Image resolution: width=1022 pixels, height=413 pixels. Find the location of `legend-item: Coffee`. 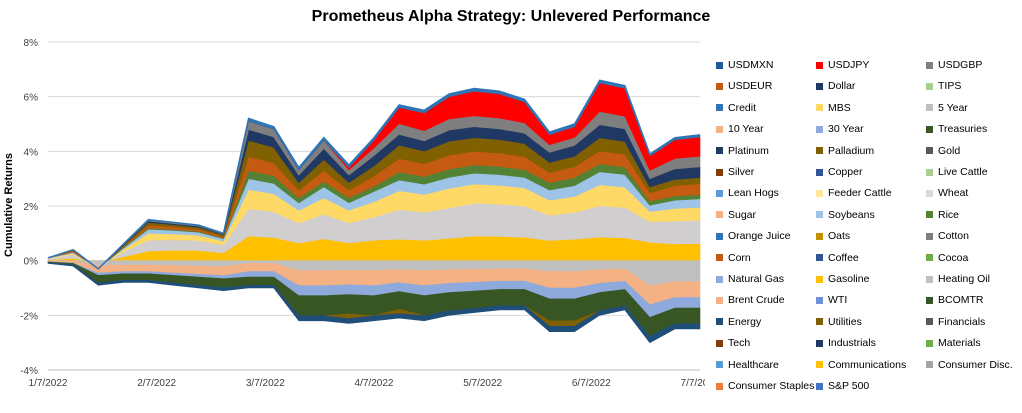

legend-item: Coffee is located at coordinates (837, 258).